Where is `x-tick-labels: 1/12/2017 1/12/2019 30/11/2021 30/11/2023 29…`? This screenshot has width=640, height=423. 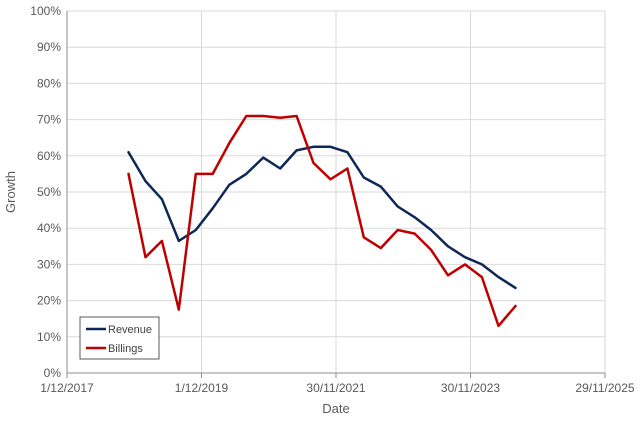
x-tick-labels: 1/12/2017 1/12/2019 30/11/2021 30/11/2023 29… is located at coordinates (337, 388).